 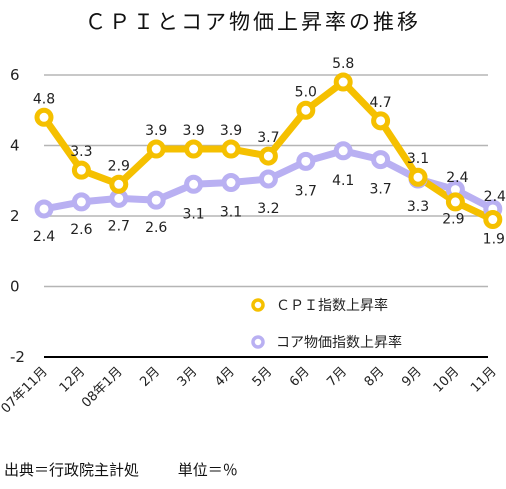 I want to click on core-data-label: 2.9, so click(x=453, y=220).